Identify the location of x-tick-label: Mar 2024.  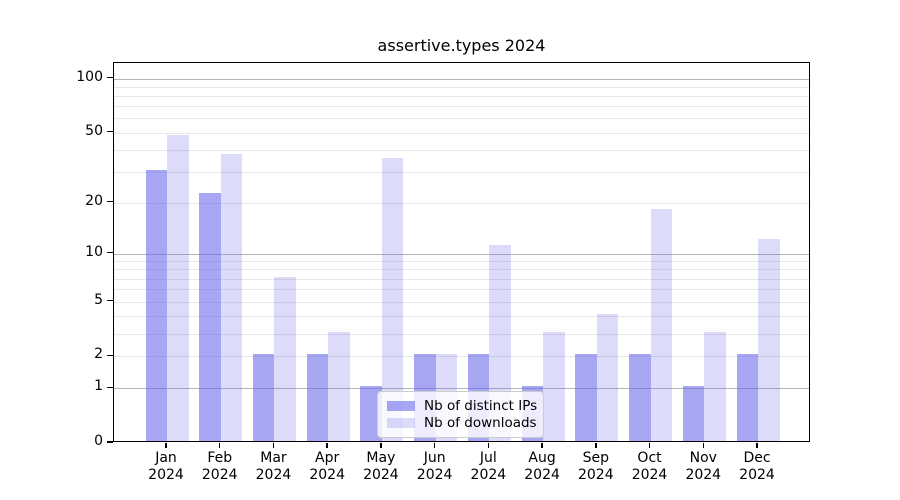
(273, 466).